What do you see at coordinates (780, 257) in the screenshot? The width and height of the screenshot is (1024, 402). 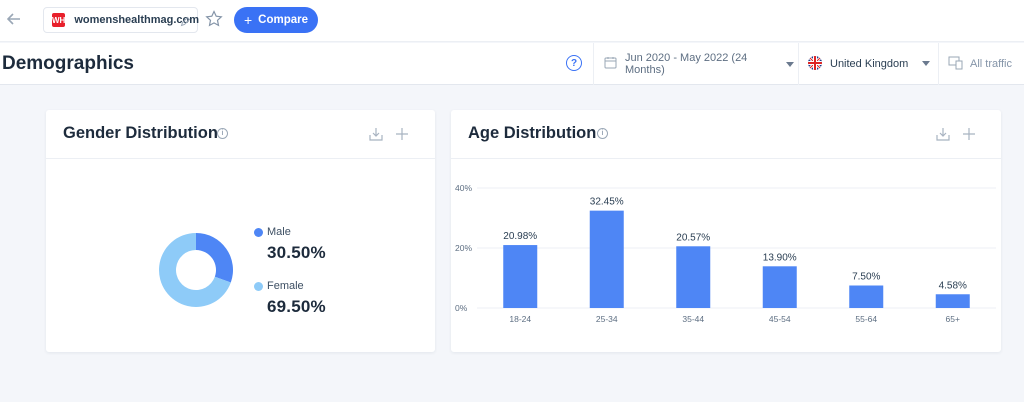 I see `bar-value-label: 13.90%` at bounding box center [780, 257].